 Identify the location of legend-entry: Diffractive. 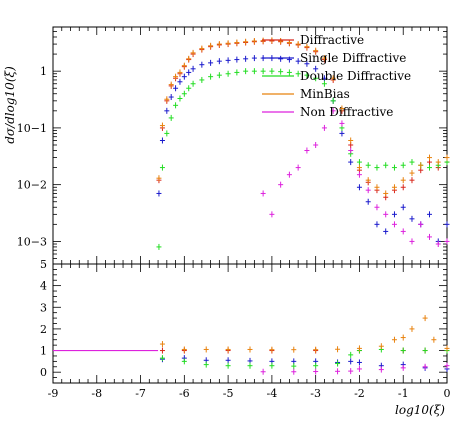
(332, 40).